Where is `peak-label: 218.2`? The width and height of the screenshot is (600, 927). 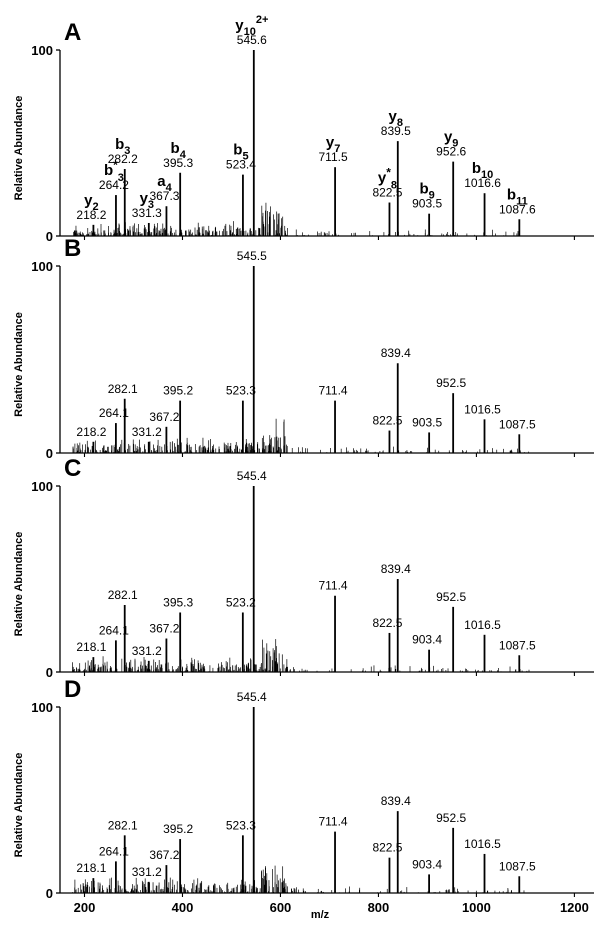
peak-label: 218.2 is located at coordinates (91, 432).